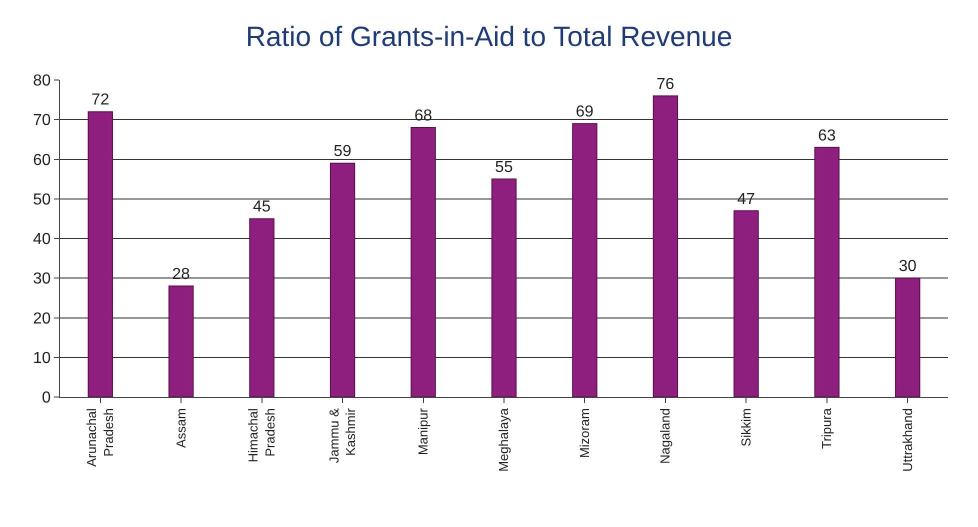 The height and width of the screenshot is (527, 978). What do you see at coordinates (585, 112) in the screenshot?
I see `data-label: 69` at bounding box center [585, 112].